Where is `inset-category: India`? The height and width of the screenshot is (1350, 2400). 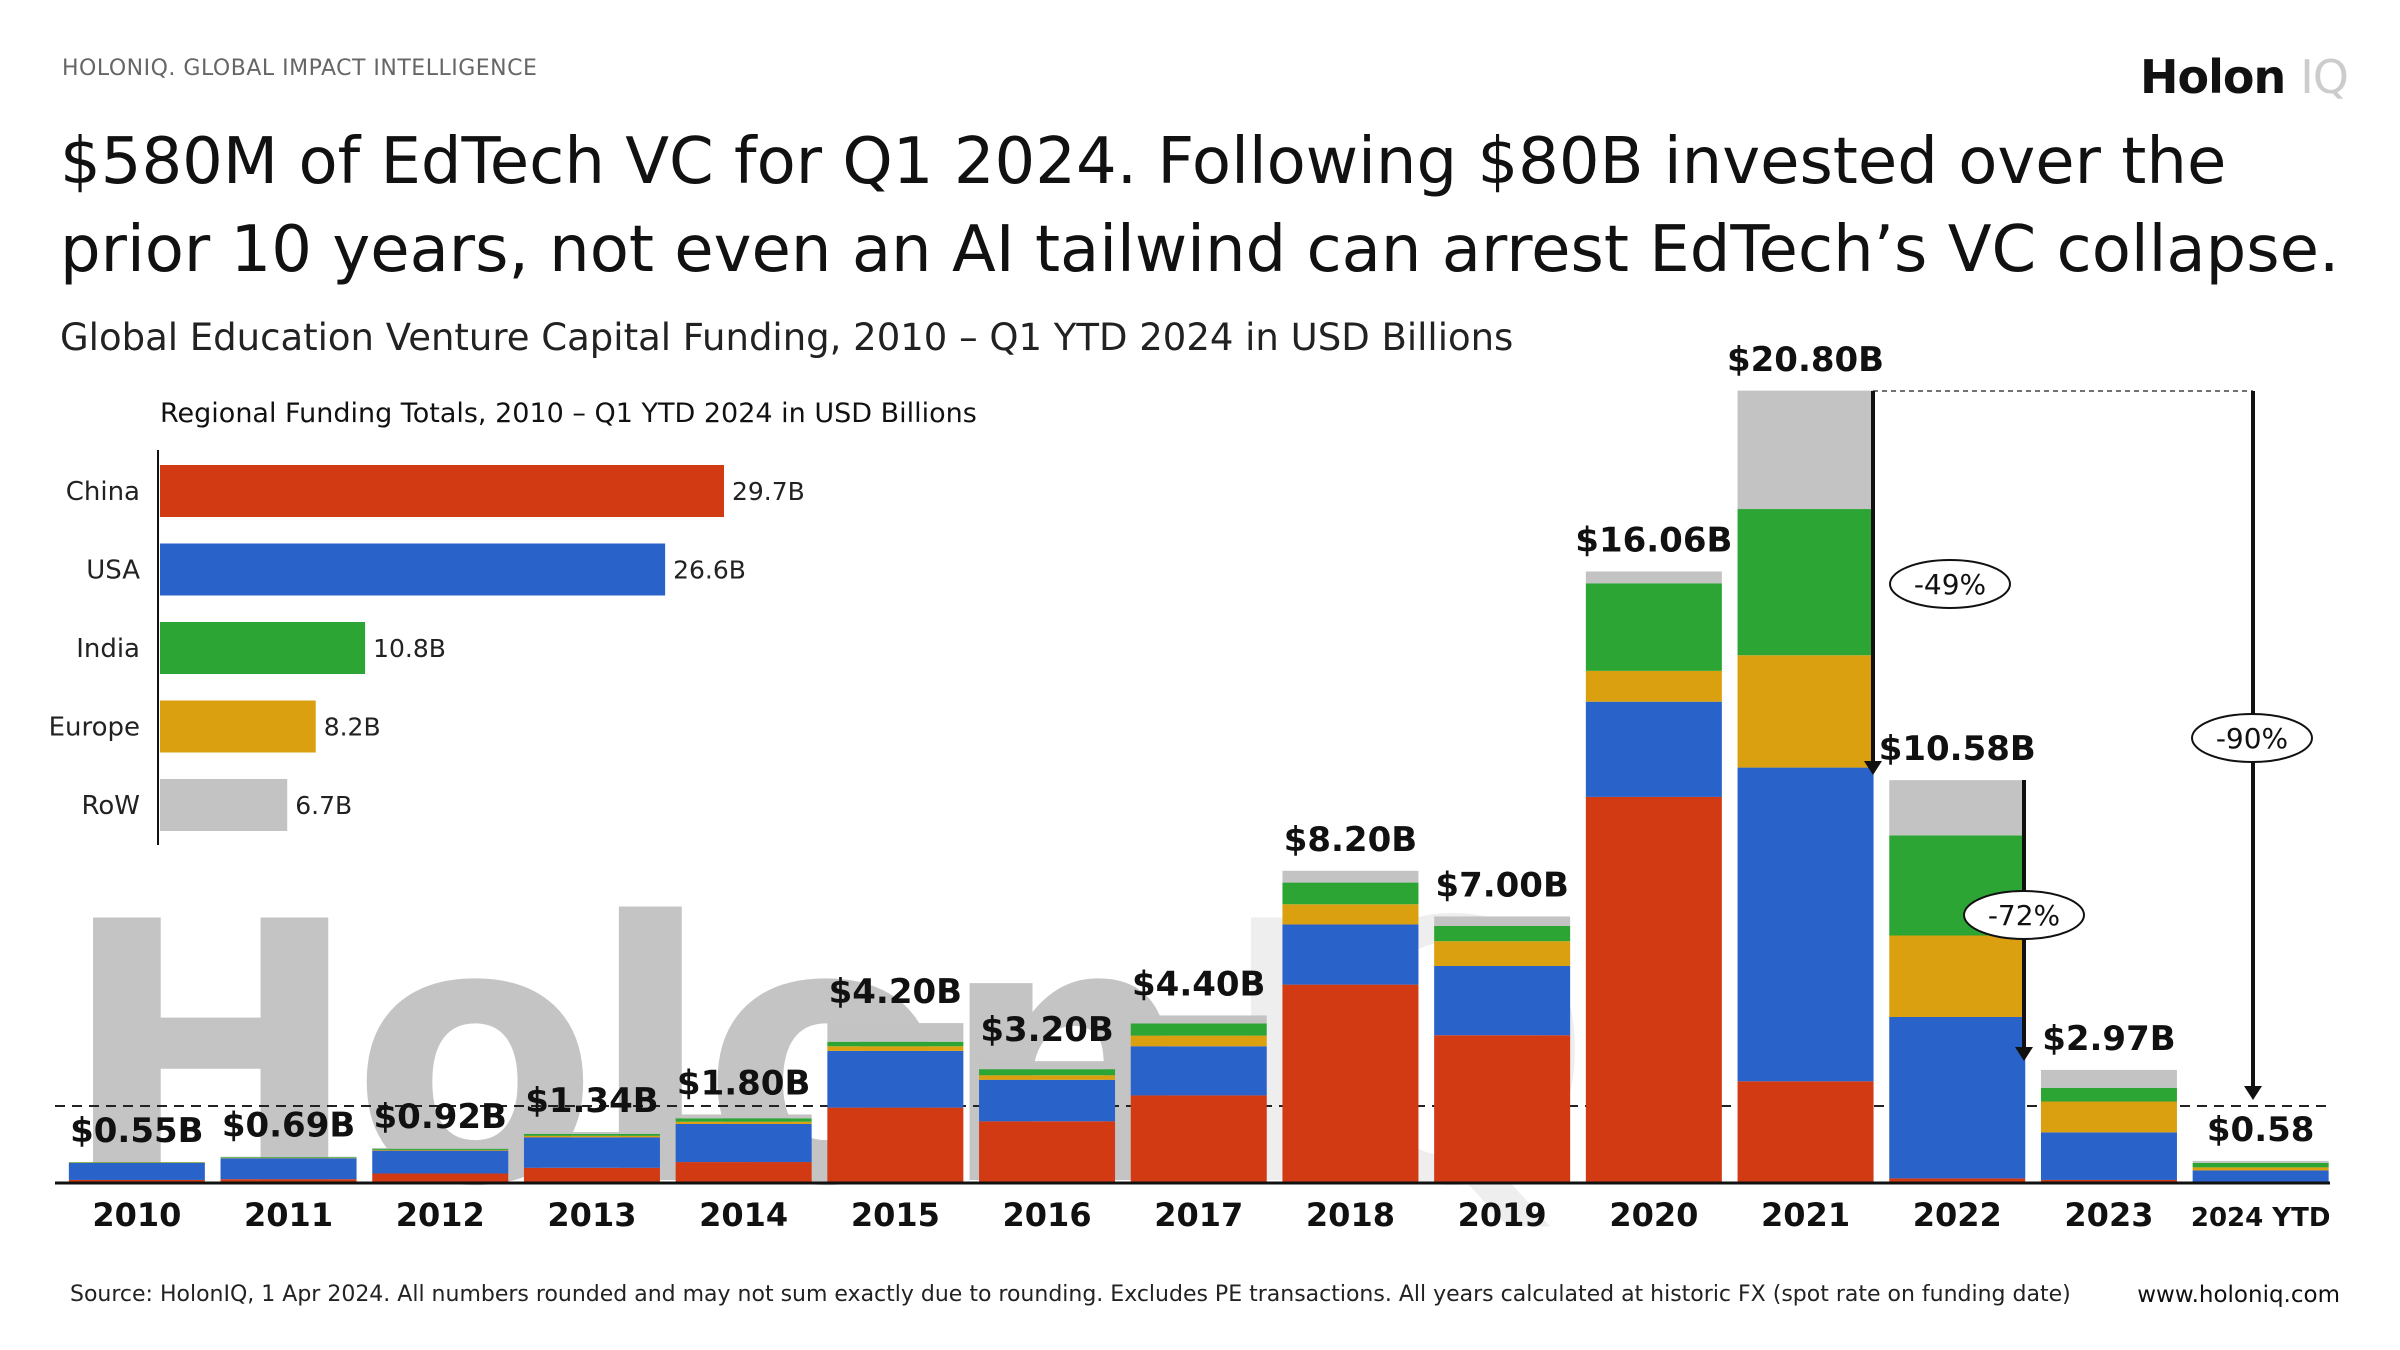 inset-category: India is located at coordinates (108, 649).